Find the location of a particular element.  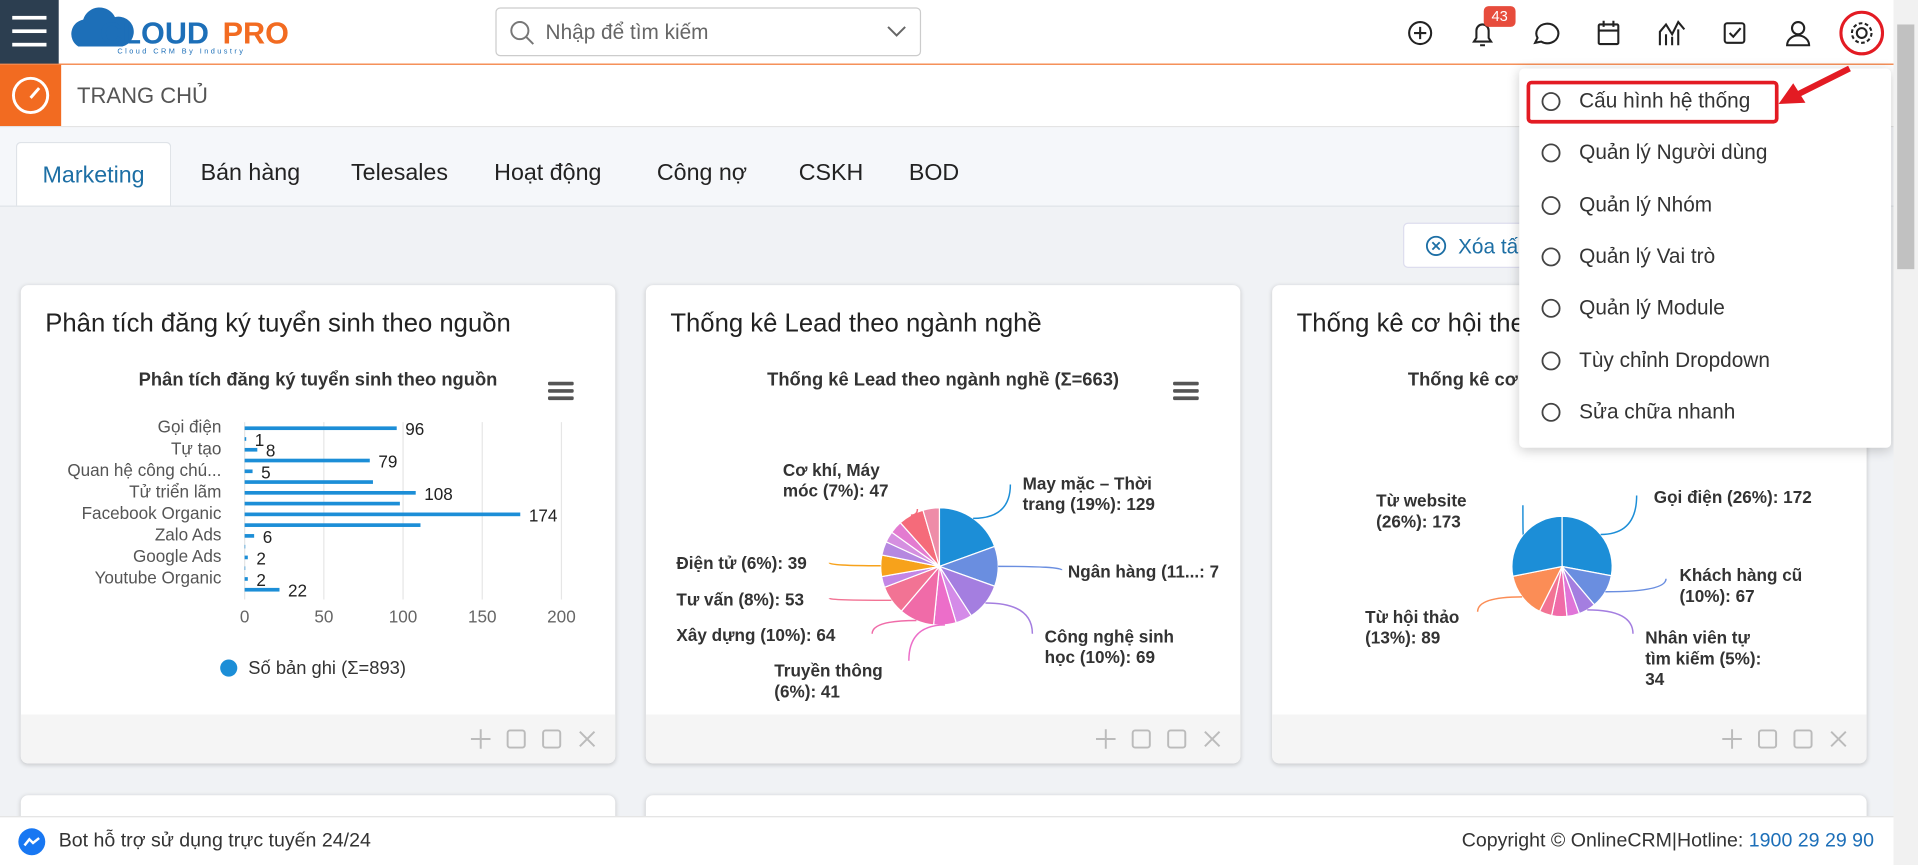

scrollbar is located at coordinates (1905, 432).